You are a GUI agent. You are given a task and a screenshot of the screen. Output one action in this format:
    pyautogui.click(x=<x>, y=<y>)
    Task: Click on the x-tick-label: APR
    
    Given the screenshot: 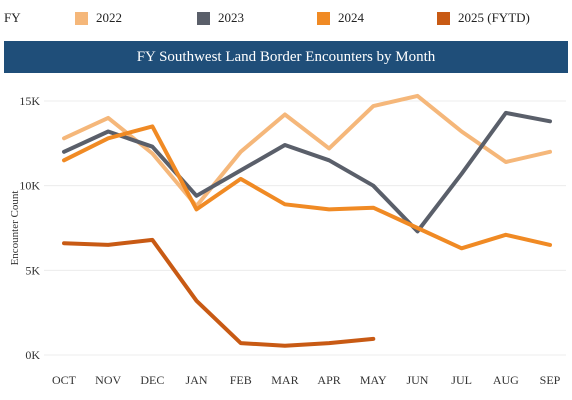 What is the action you would take?
    pyautogui.click(x=328, y=380)
    